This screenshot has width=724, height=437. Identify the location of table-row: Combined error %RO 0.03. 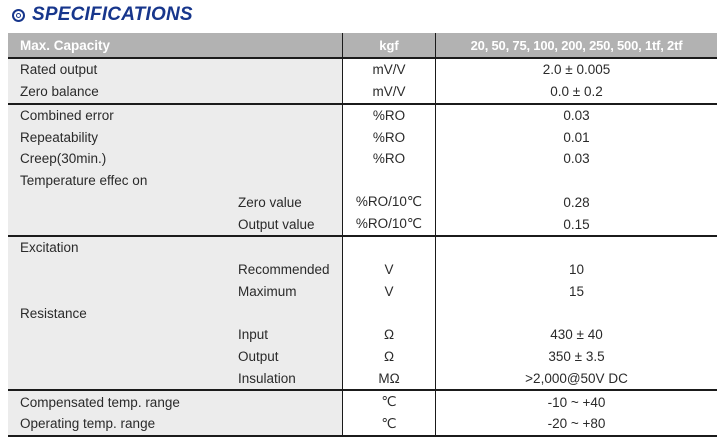
(362, 115).